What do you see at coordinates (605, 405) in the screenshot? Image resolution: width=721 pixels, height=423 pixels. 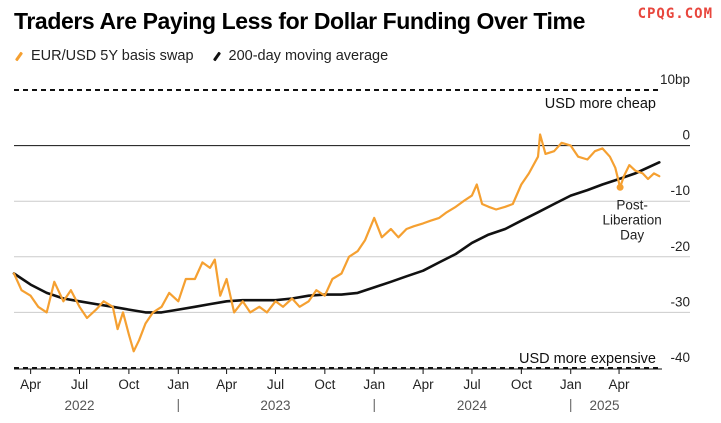 I see `year-label: 2025` at bounding box center [605, 405].